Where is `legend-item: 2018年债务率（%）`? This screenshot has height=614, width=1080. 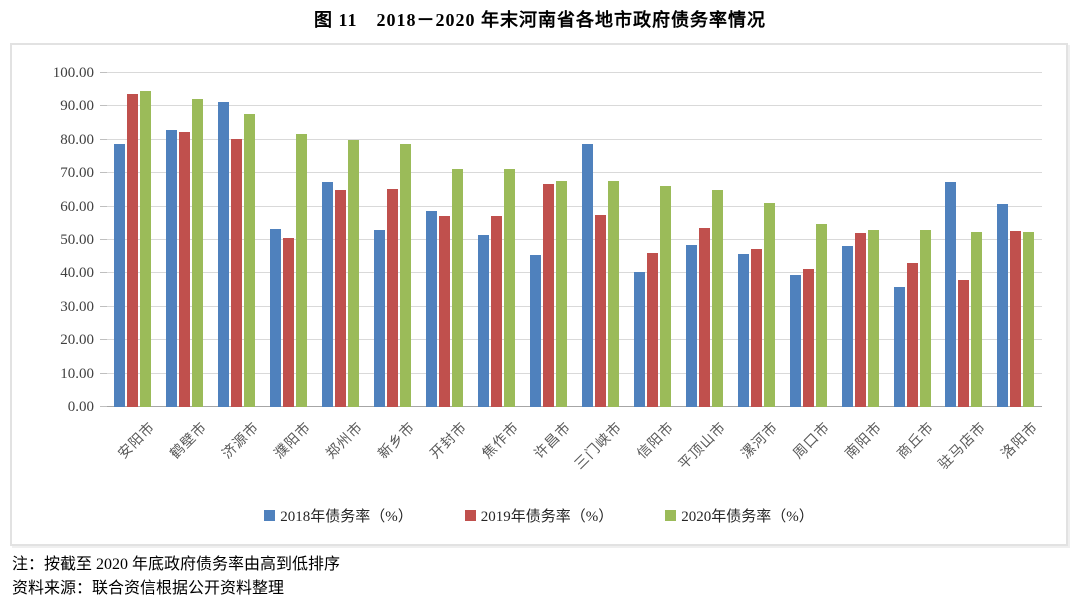
legend-item: 2018年债务率（%） is located at coordinates (338, 515).